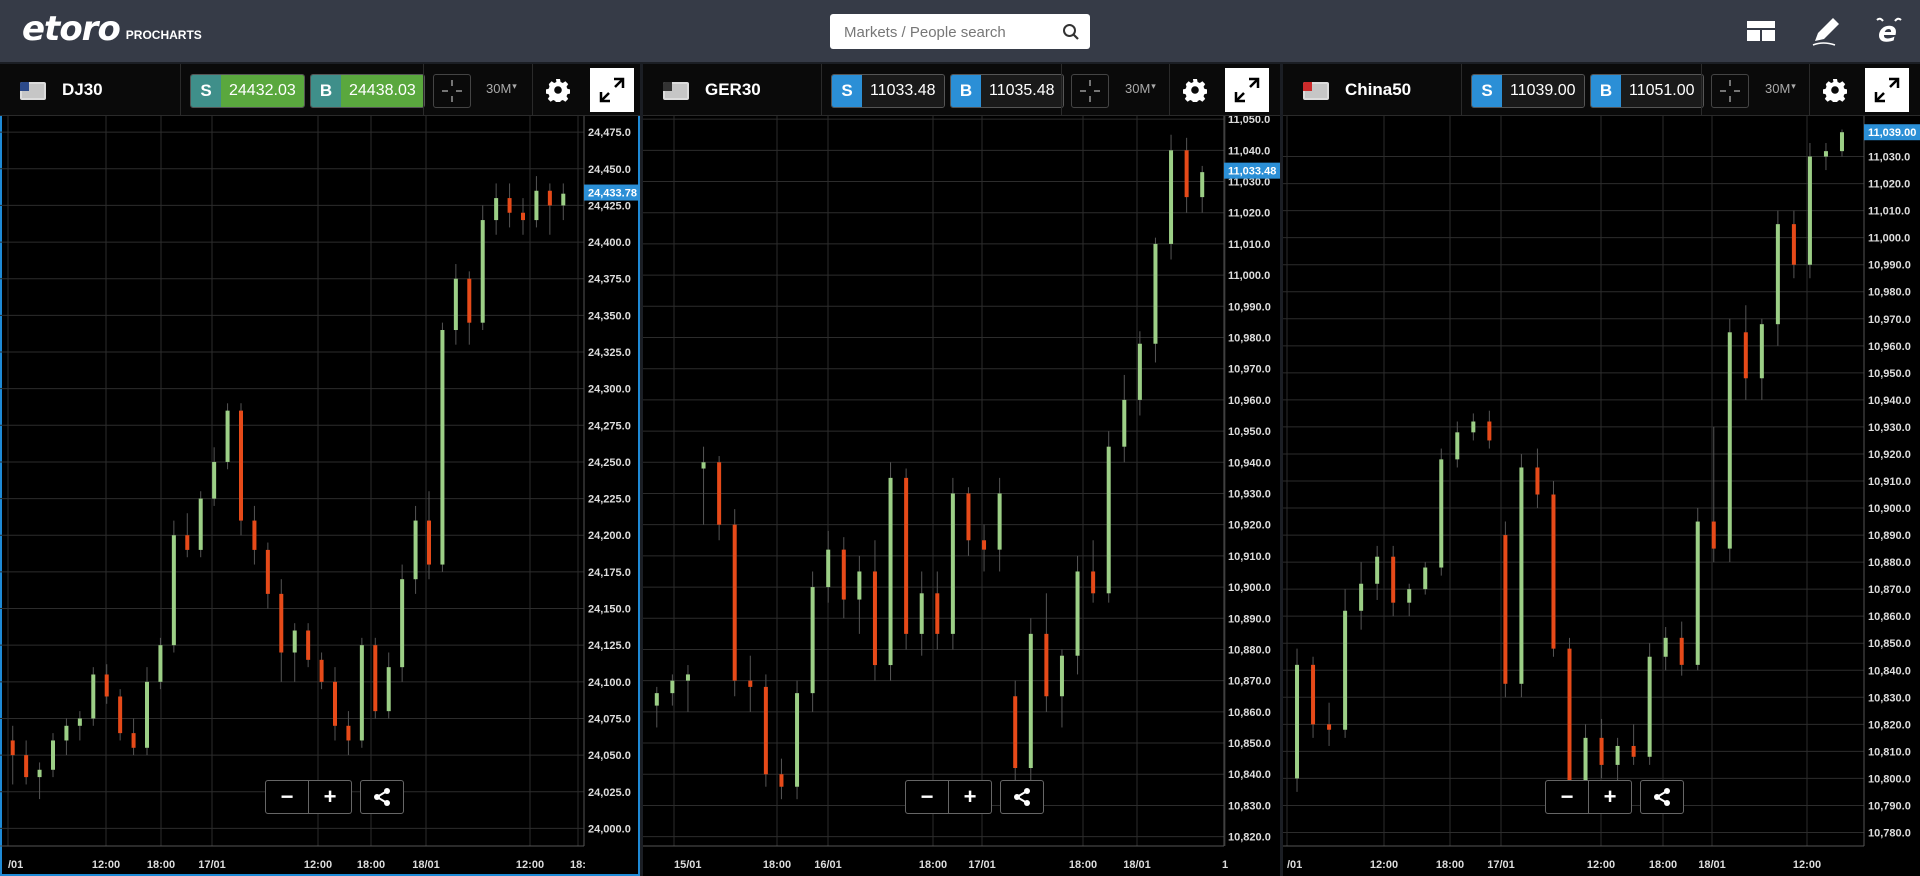 This screenshot has height=876, width=1920. I want to click on search-input, so click(949, 32).